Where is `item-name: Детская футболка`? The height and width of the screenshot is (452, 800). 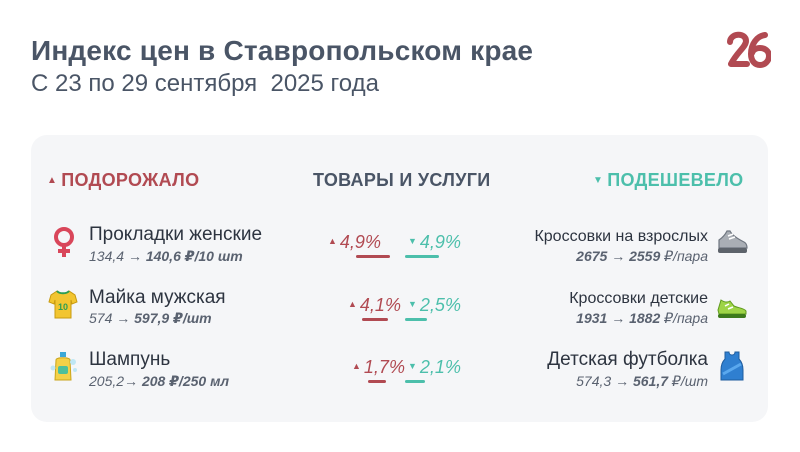
item-name: Детская футболка is located at coordinates (627, 359).